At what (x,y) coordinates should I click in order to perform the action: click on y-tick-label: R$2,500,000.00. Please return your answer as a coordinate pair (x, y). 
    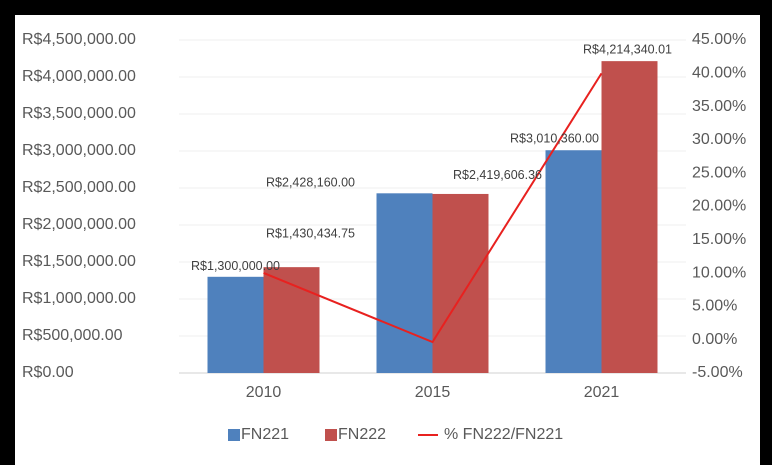
    Looking at the image, I should click on (79, 187).